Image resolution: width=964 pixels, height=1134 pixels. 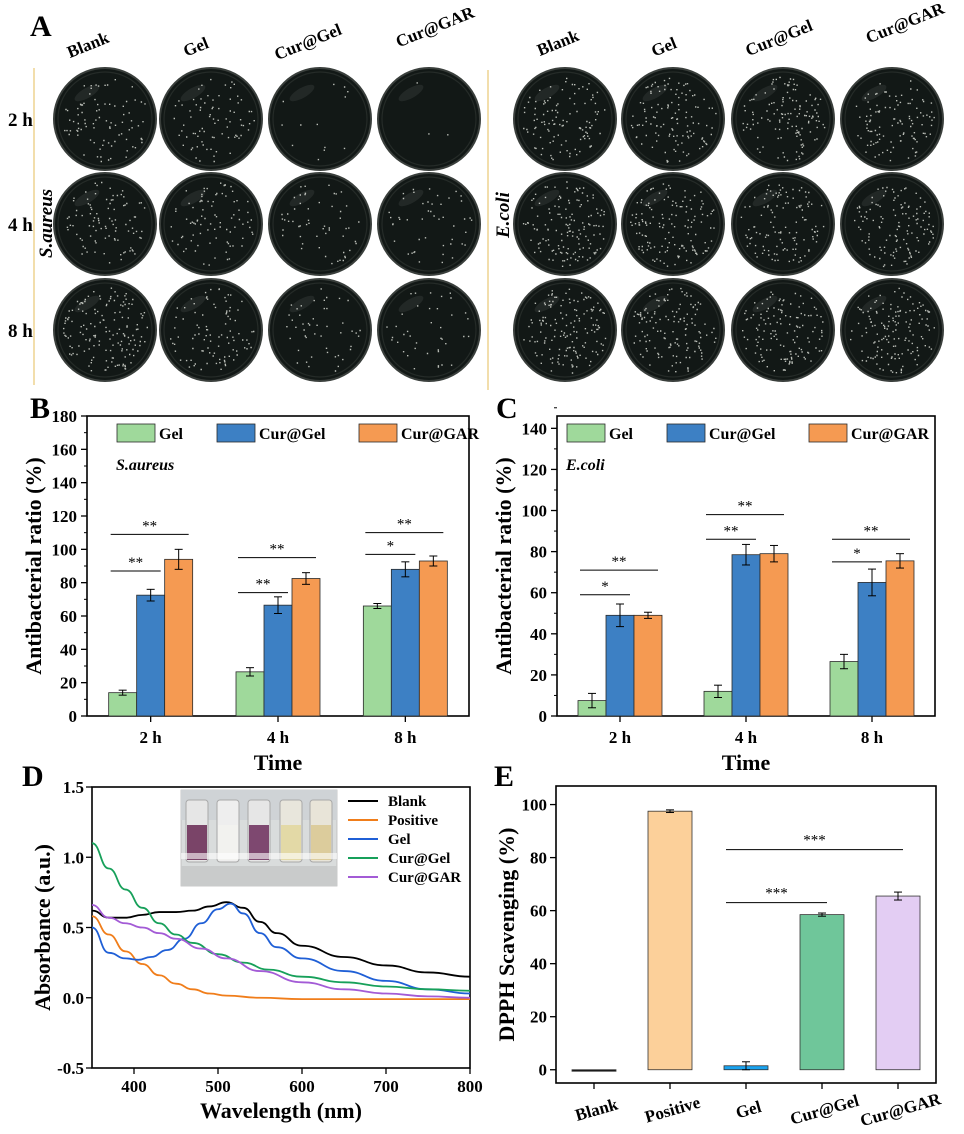 I want to click on series-line-D-Cur@Gel, so click(x=281, y=917).